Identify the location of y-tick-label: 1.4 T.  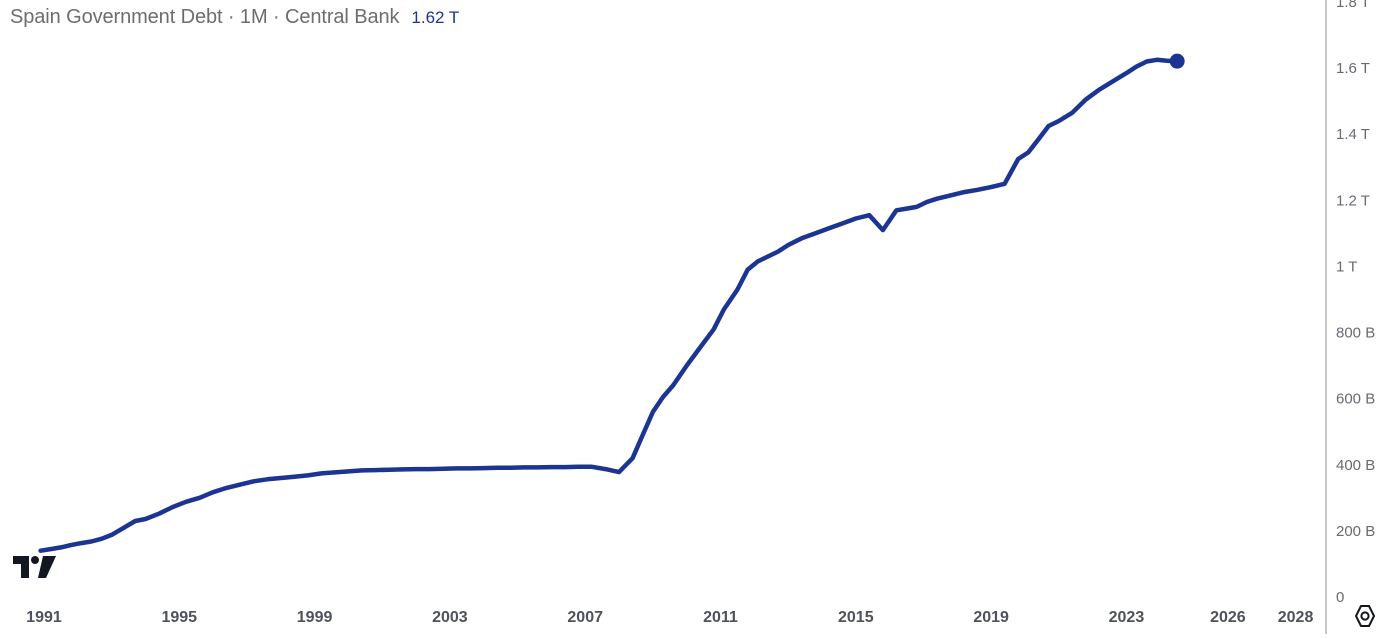
(1353, 134).